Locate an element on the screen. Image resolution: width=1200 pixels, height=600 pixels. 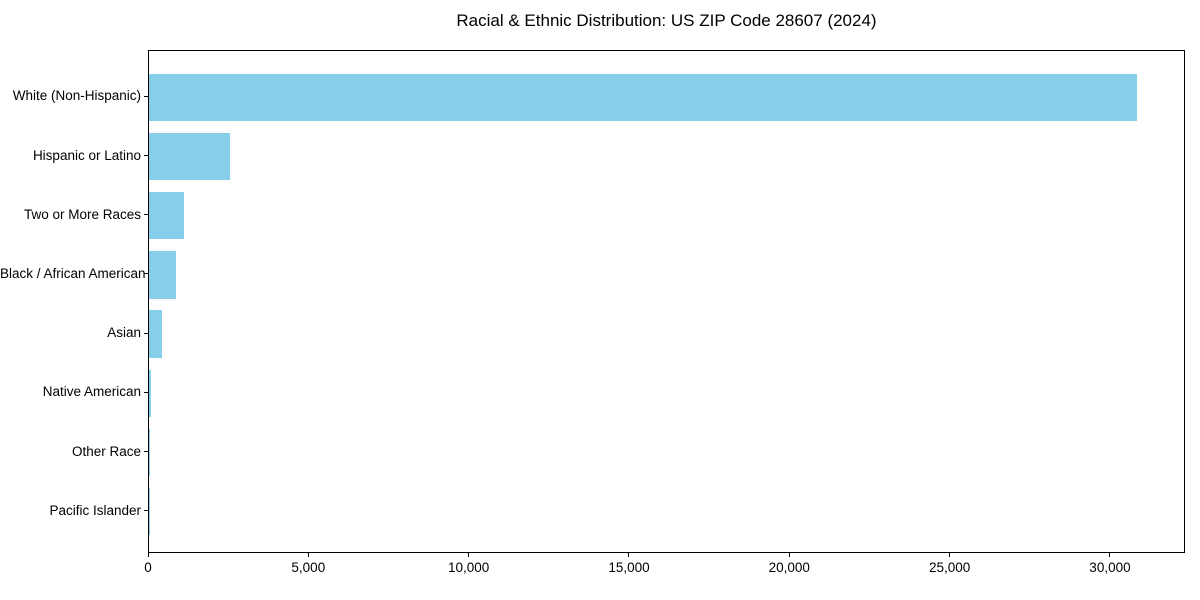
y-tick-label: Black / African American is located at coordinates (73, 273).